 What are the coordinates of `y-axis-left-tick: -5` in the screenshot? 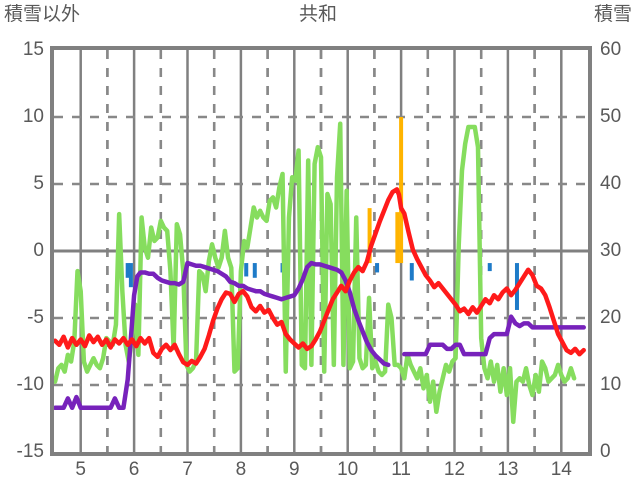 It's located at (35, 317).